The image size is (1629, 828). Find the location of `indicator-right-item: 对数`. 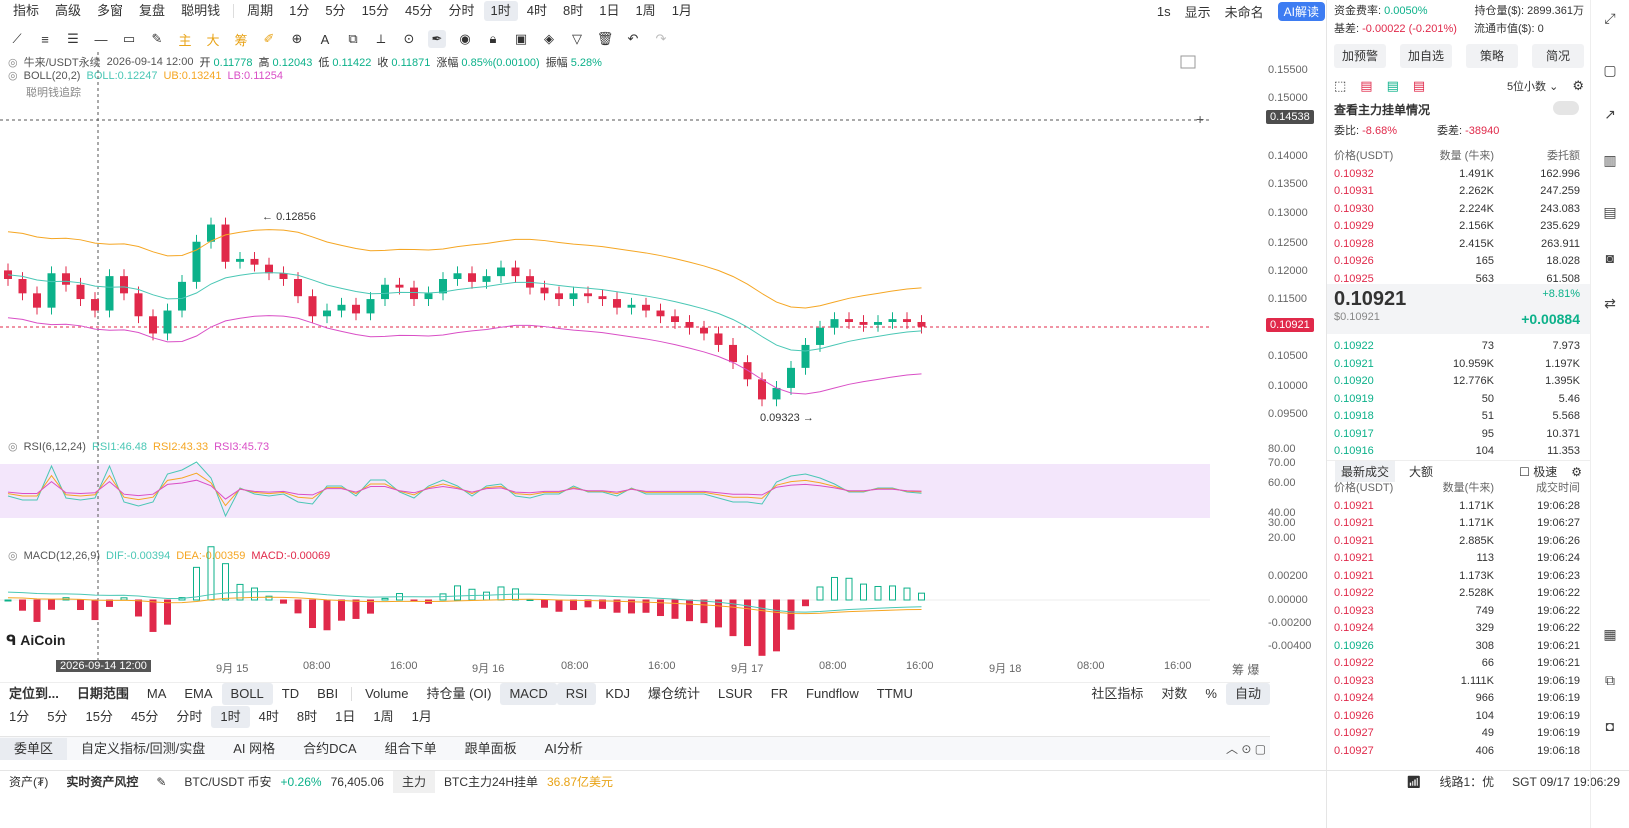

indicator-right-item: 对数 is located at coordinates (1174, 693).